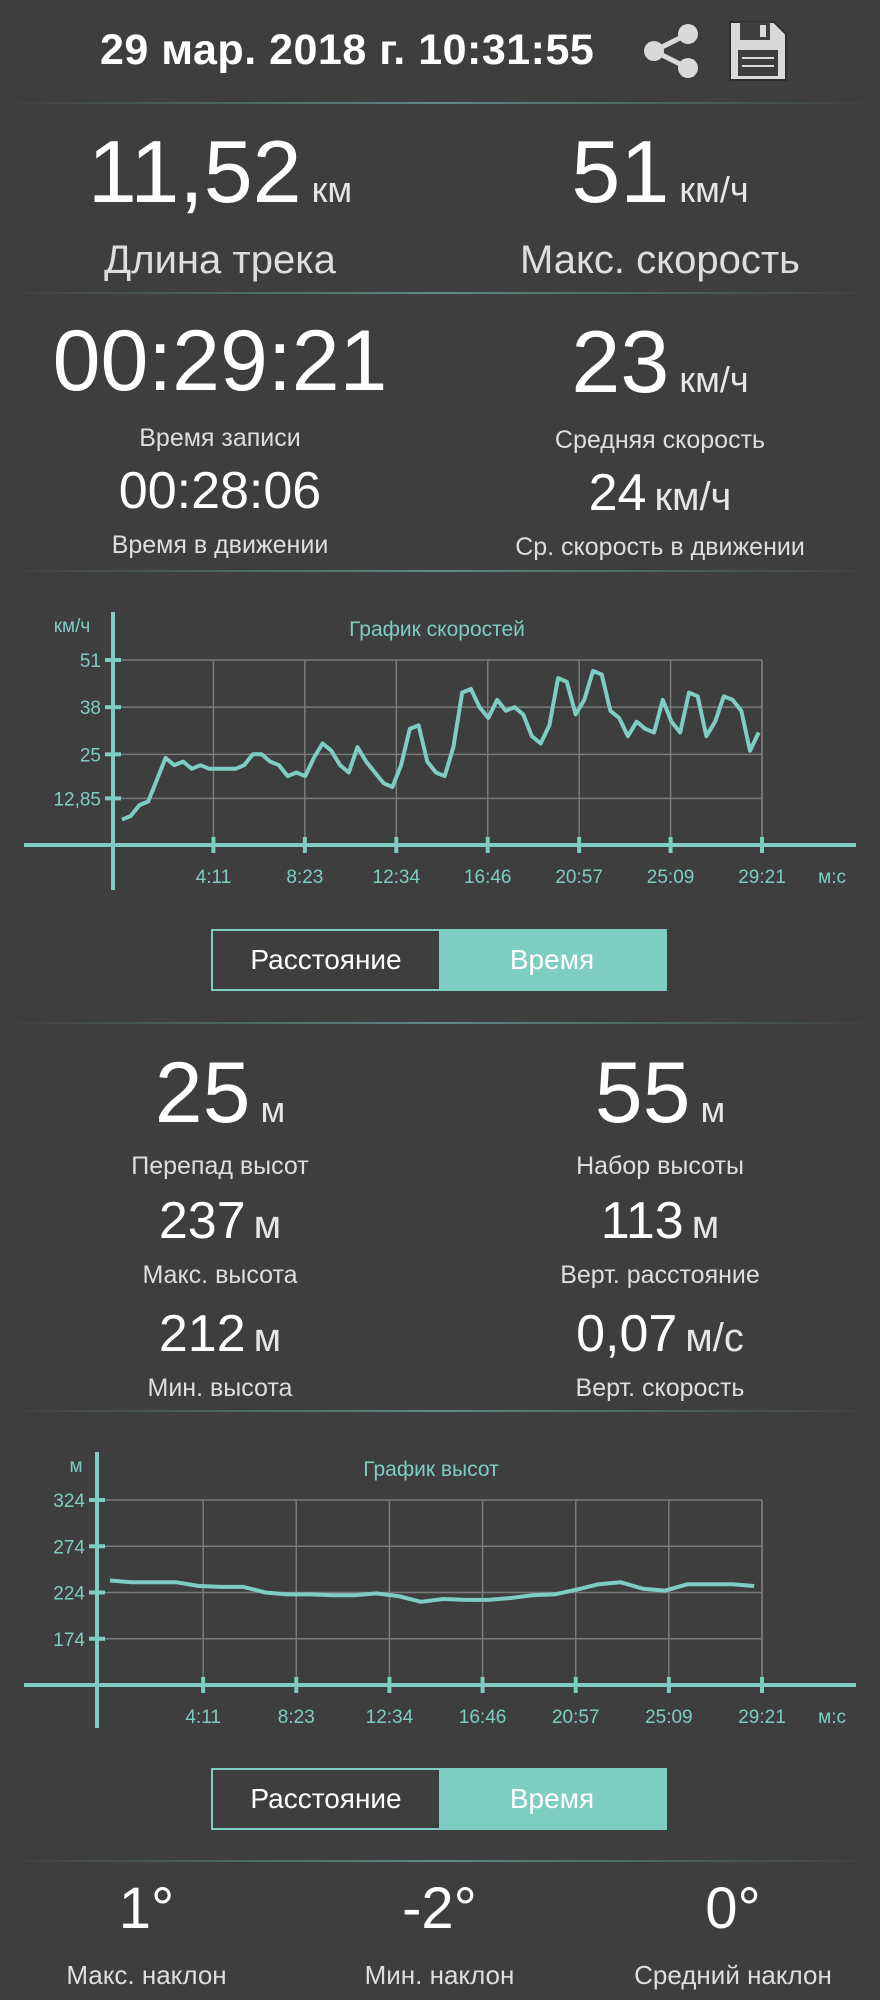 Image resolution: width=880 pixels, height=2000 pixels. I want to click on avg-moving-speed-value: 24 км/ч, so click(660, 493).